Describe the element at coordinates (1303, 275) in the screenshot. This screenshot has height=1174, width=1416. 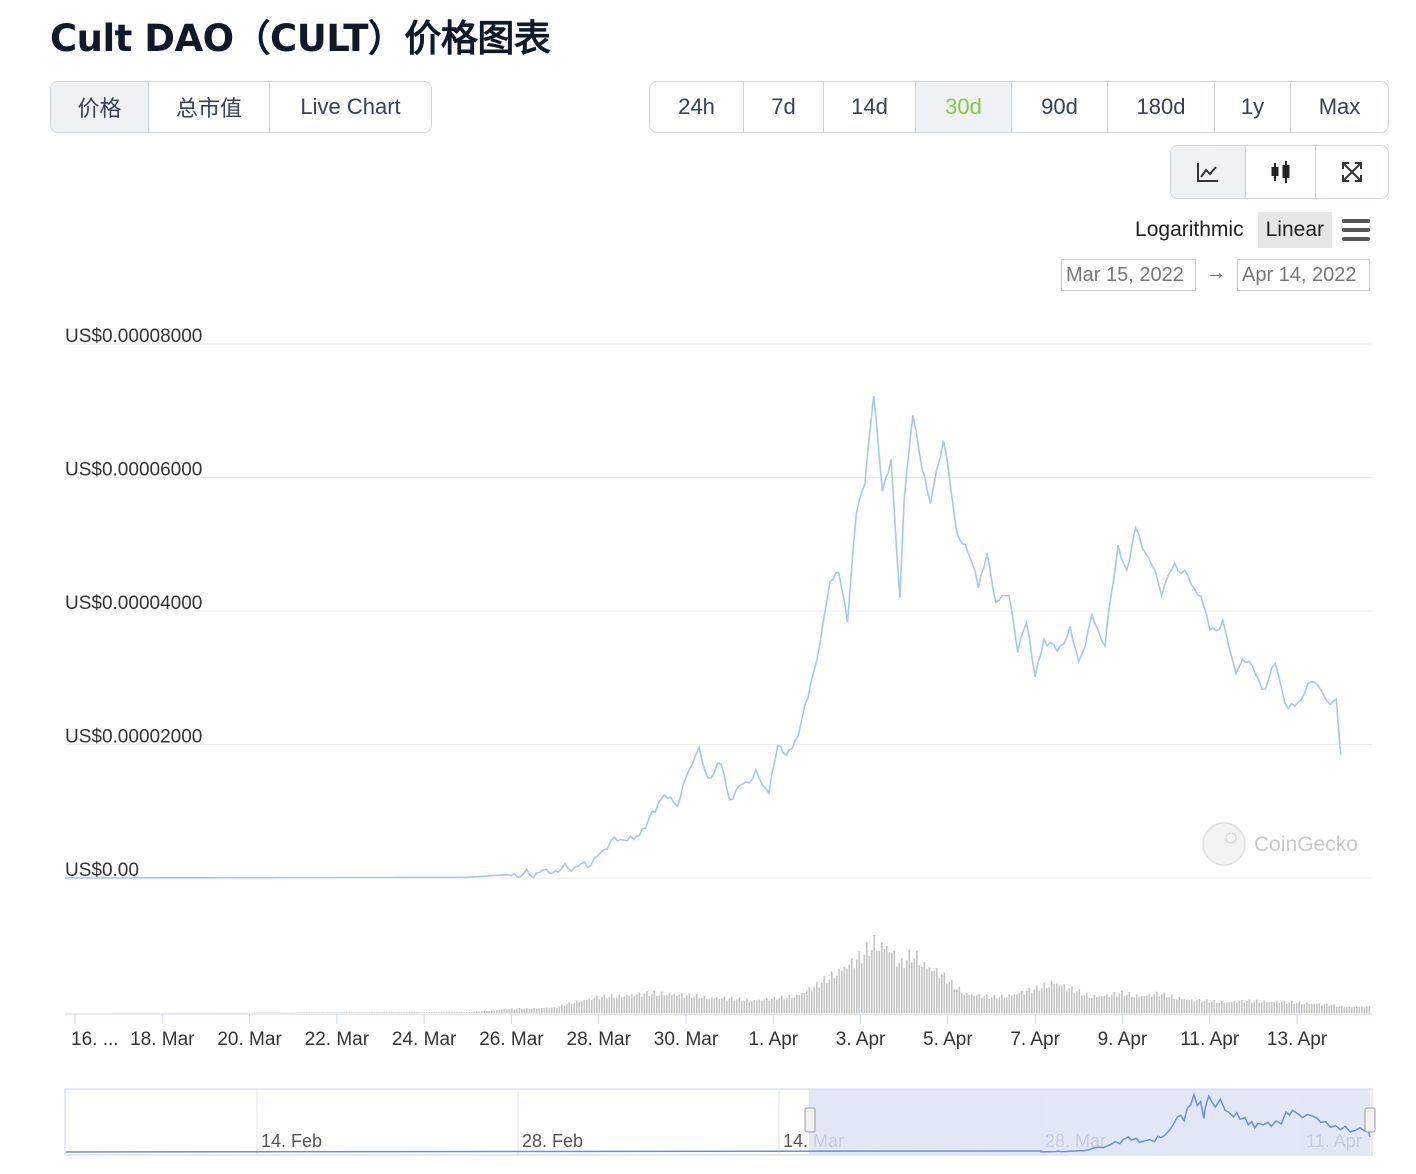
I see `date-to-input: Apr 14, 2022` at that location.